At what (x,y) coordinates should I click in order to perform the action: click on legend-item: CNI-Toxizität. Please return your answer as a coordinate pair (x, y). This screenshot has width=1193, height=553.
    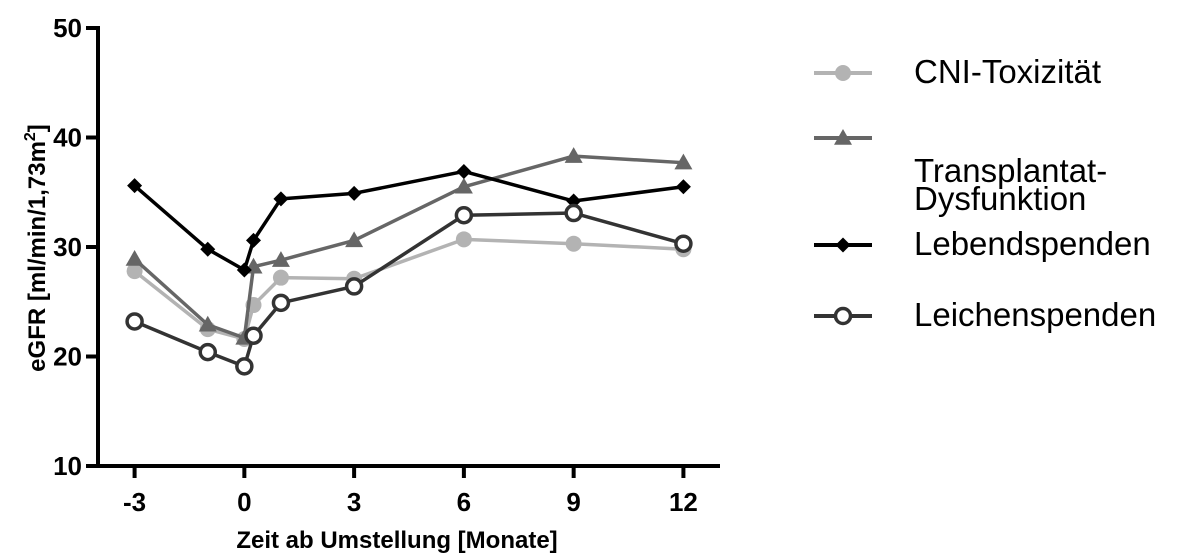
    Looking at the image, I should click on (957, 71).